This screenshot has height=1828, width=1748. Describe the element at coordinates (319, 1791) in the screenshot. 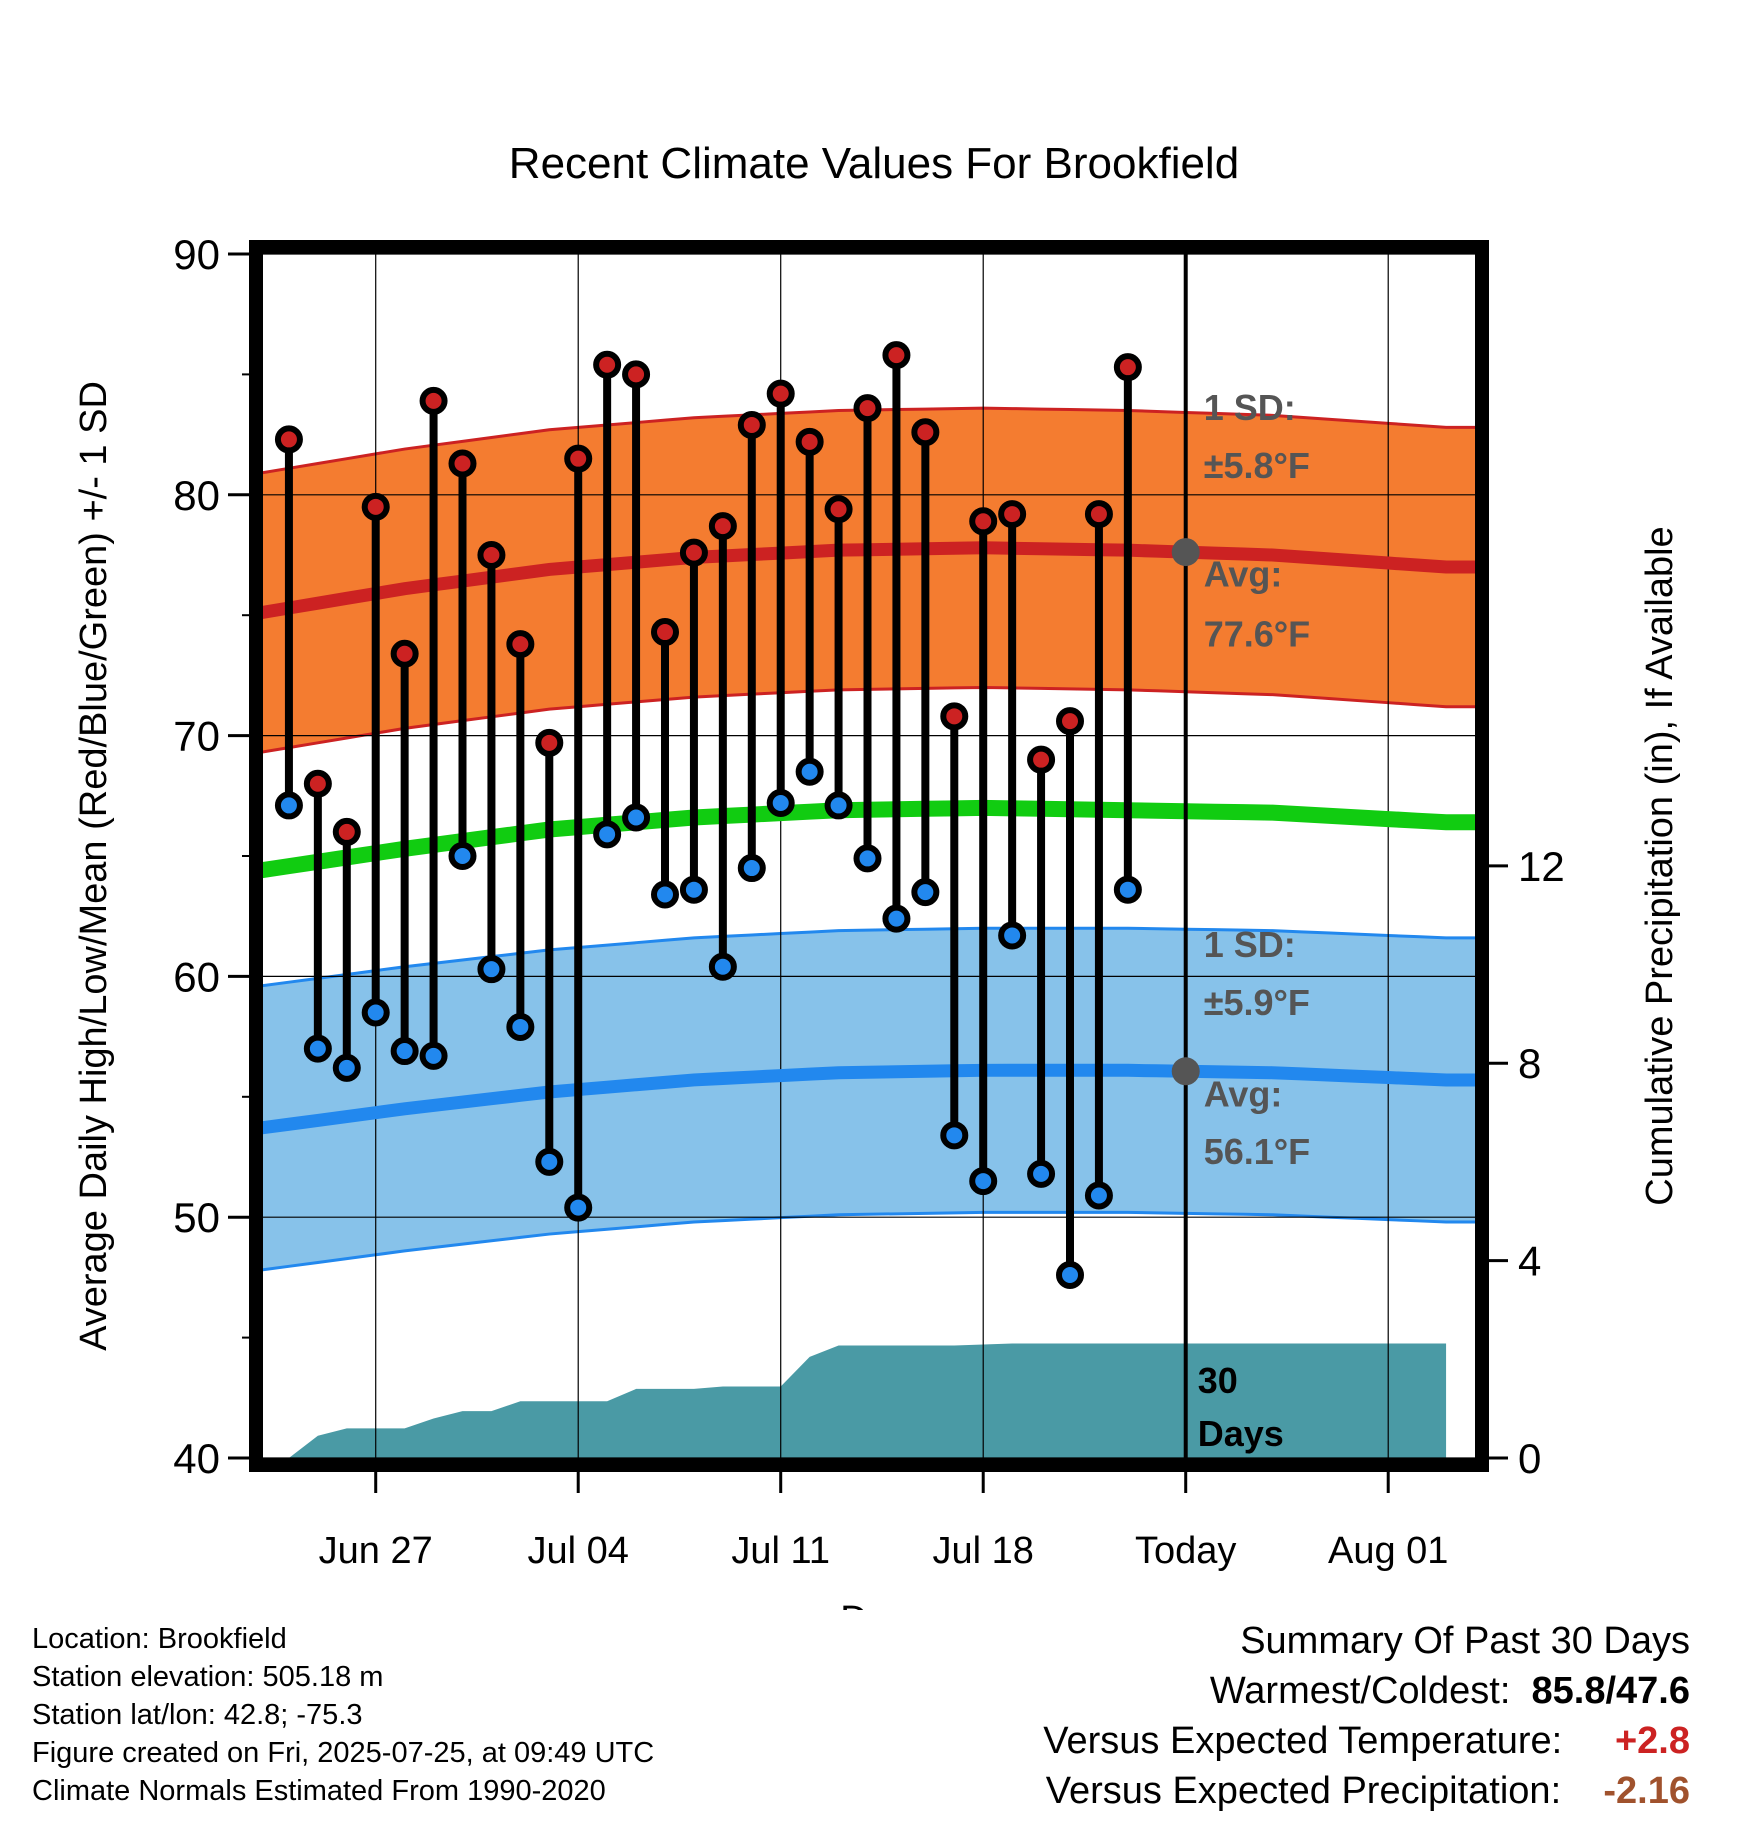

I see `normals-text: Climate Normals Estimated From 1990-2020` at that location.